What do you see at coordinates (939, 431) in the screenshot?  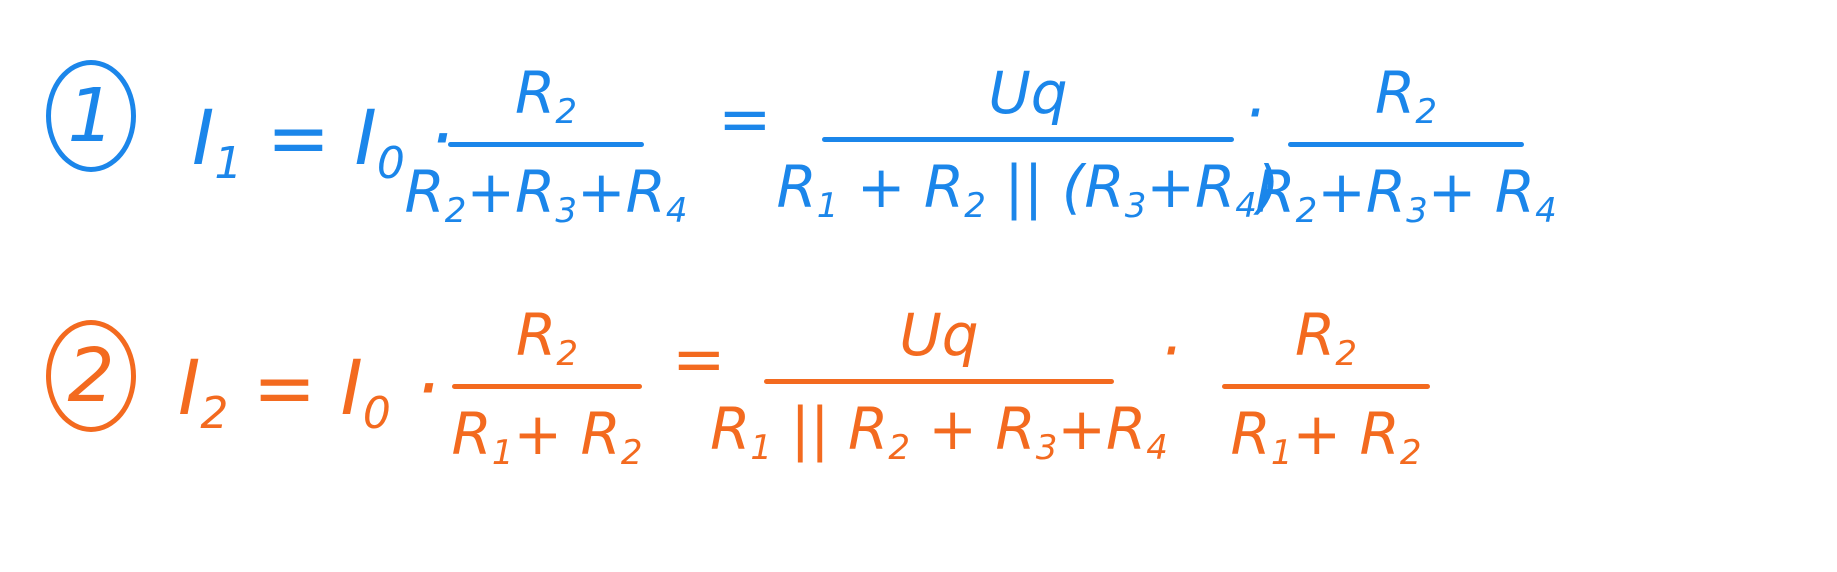 I see `denominator: R1 || R2 + R3+R4` at bounding box center [939, 431].